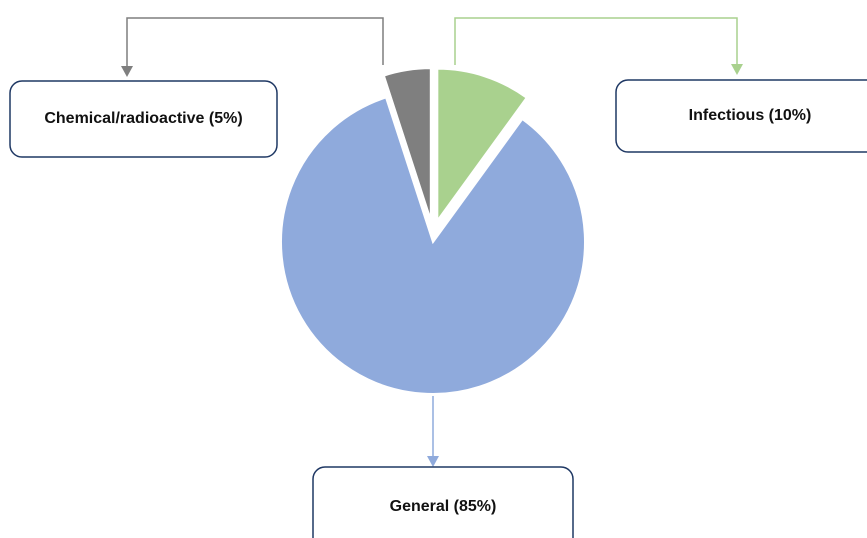 The height and width of the screenshot is (538, 867). I want to click on slice-label: General (85%), so click(443, 506).